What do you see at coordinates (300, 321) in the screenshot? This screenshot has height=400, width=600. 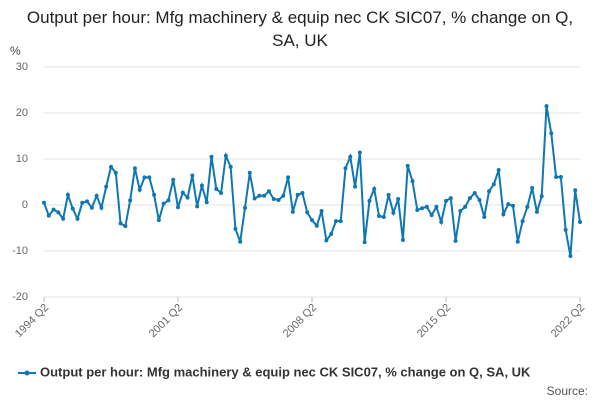 I see `x-tick-label: 2008 Q2` at bounding box center [300, 321].